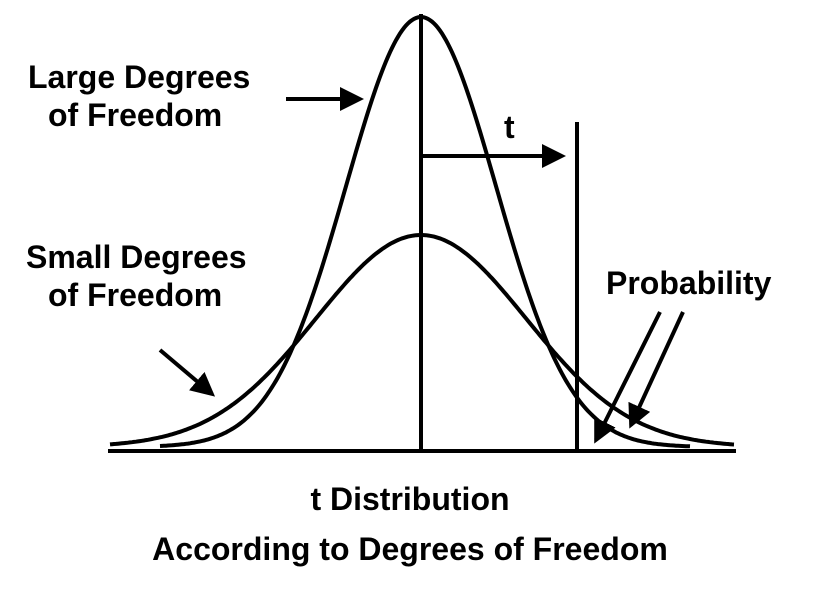 The image size is (820, 599). What do you see at coordinates (410, 499) in the screenshot?
I see `caption-line1: t Distribution` at bounding box center [410, 499].